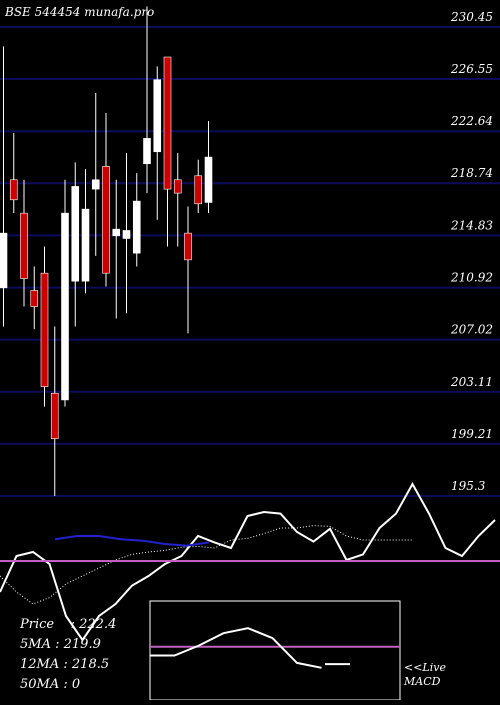 This screenshot has height=705, width=500. I want to click on y-tick-label: 207.02, so click(471, 330).